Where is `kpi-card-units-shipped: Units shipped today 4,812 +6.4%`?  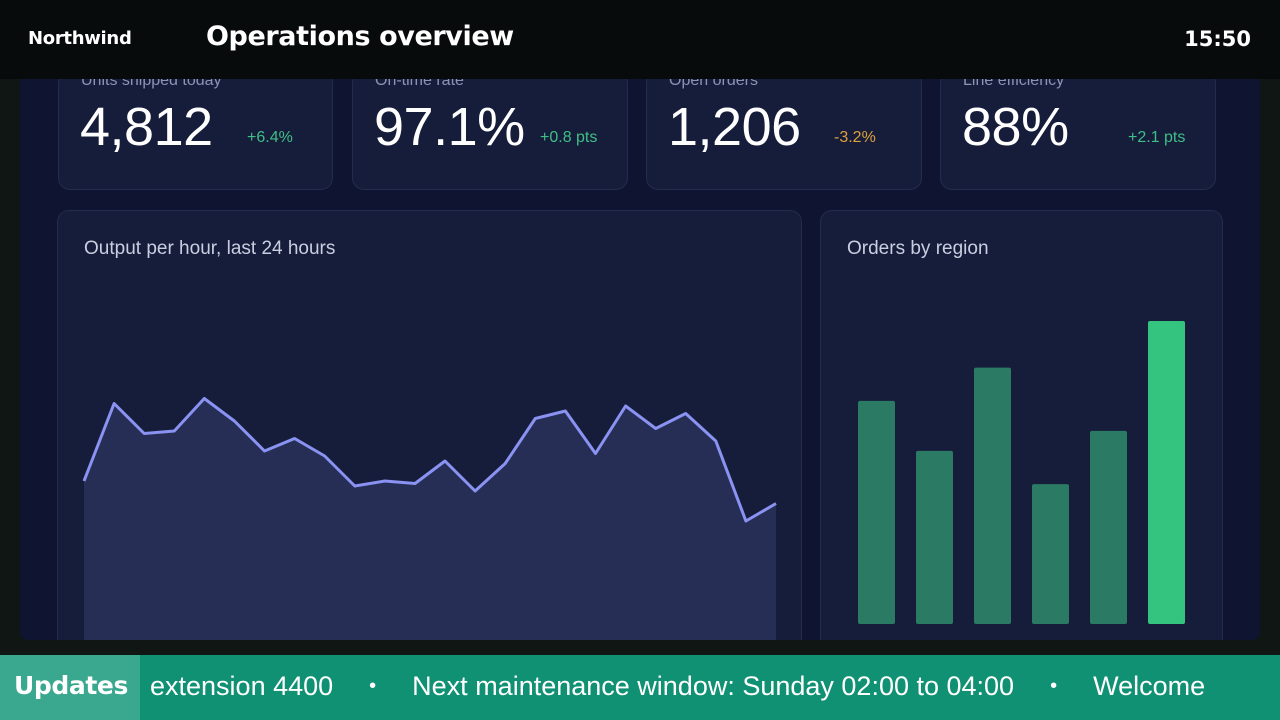 kpi-card-units-shipped: Units shipped today 4,812 +6.4% is located at coordinates (195, 134).